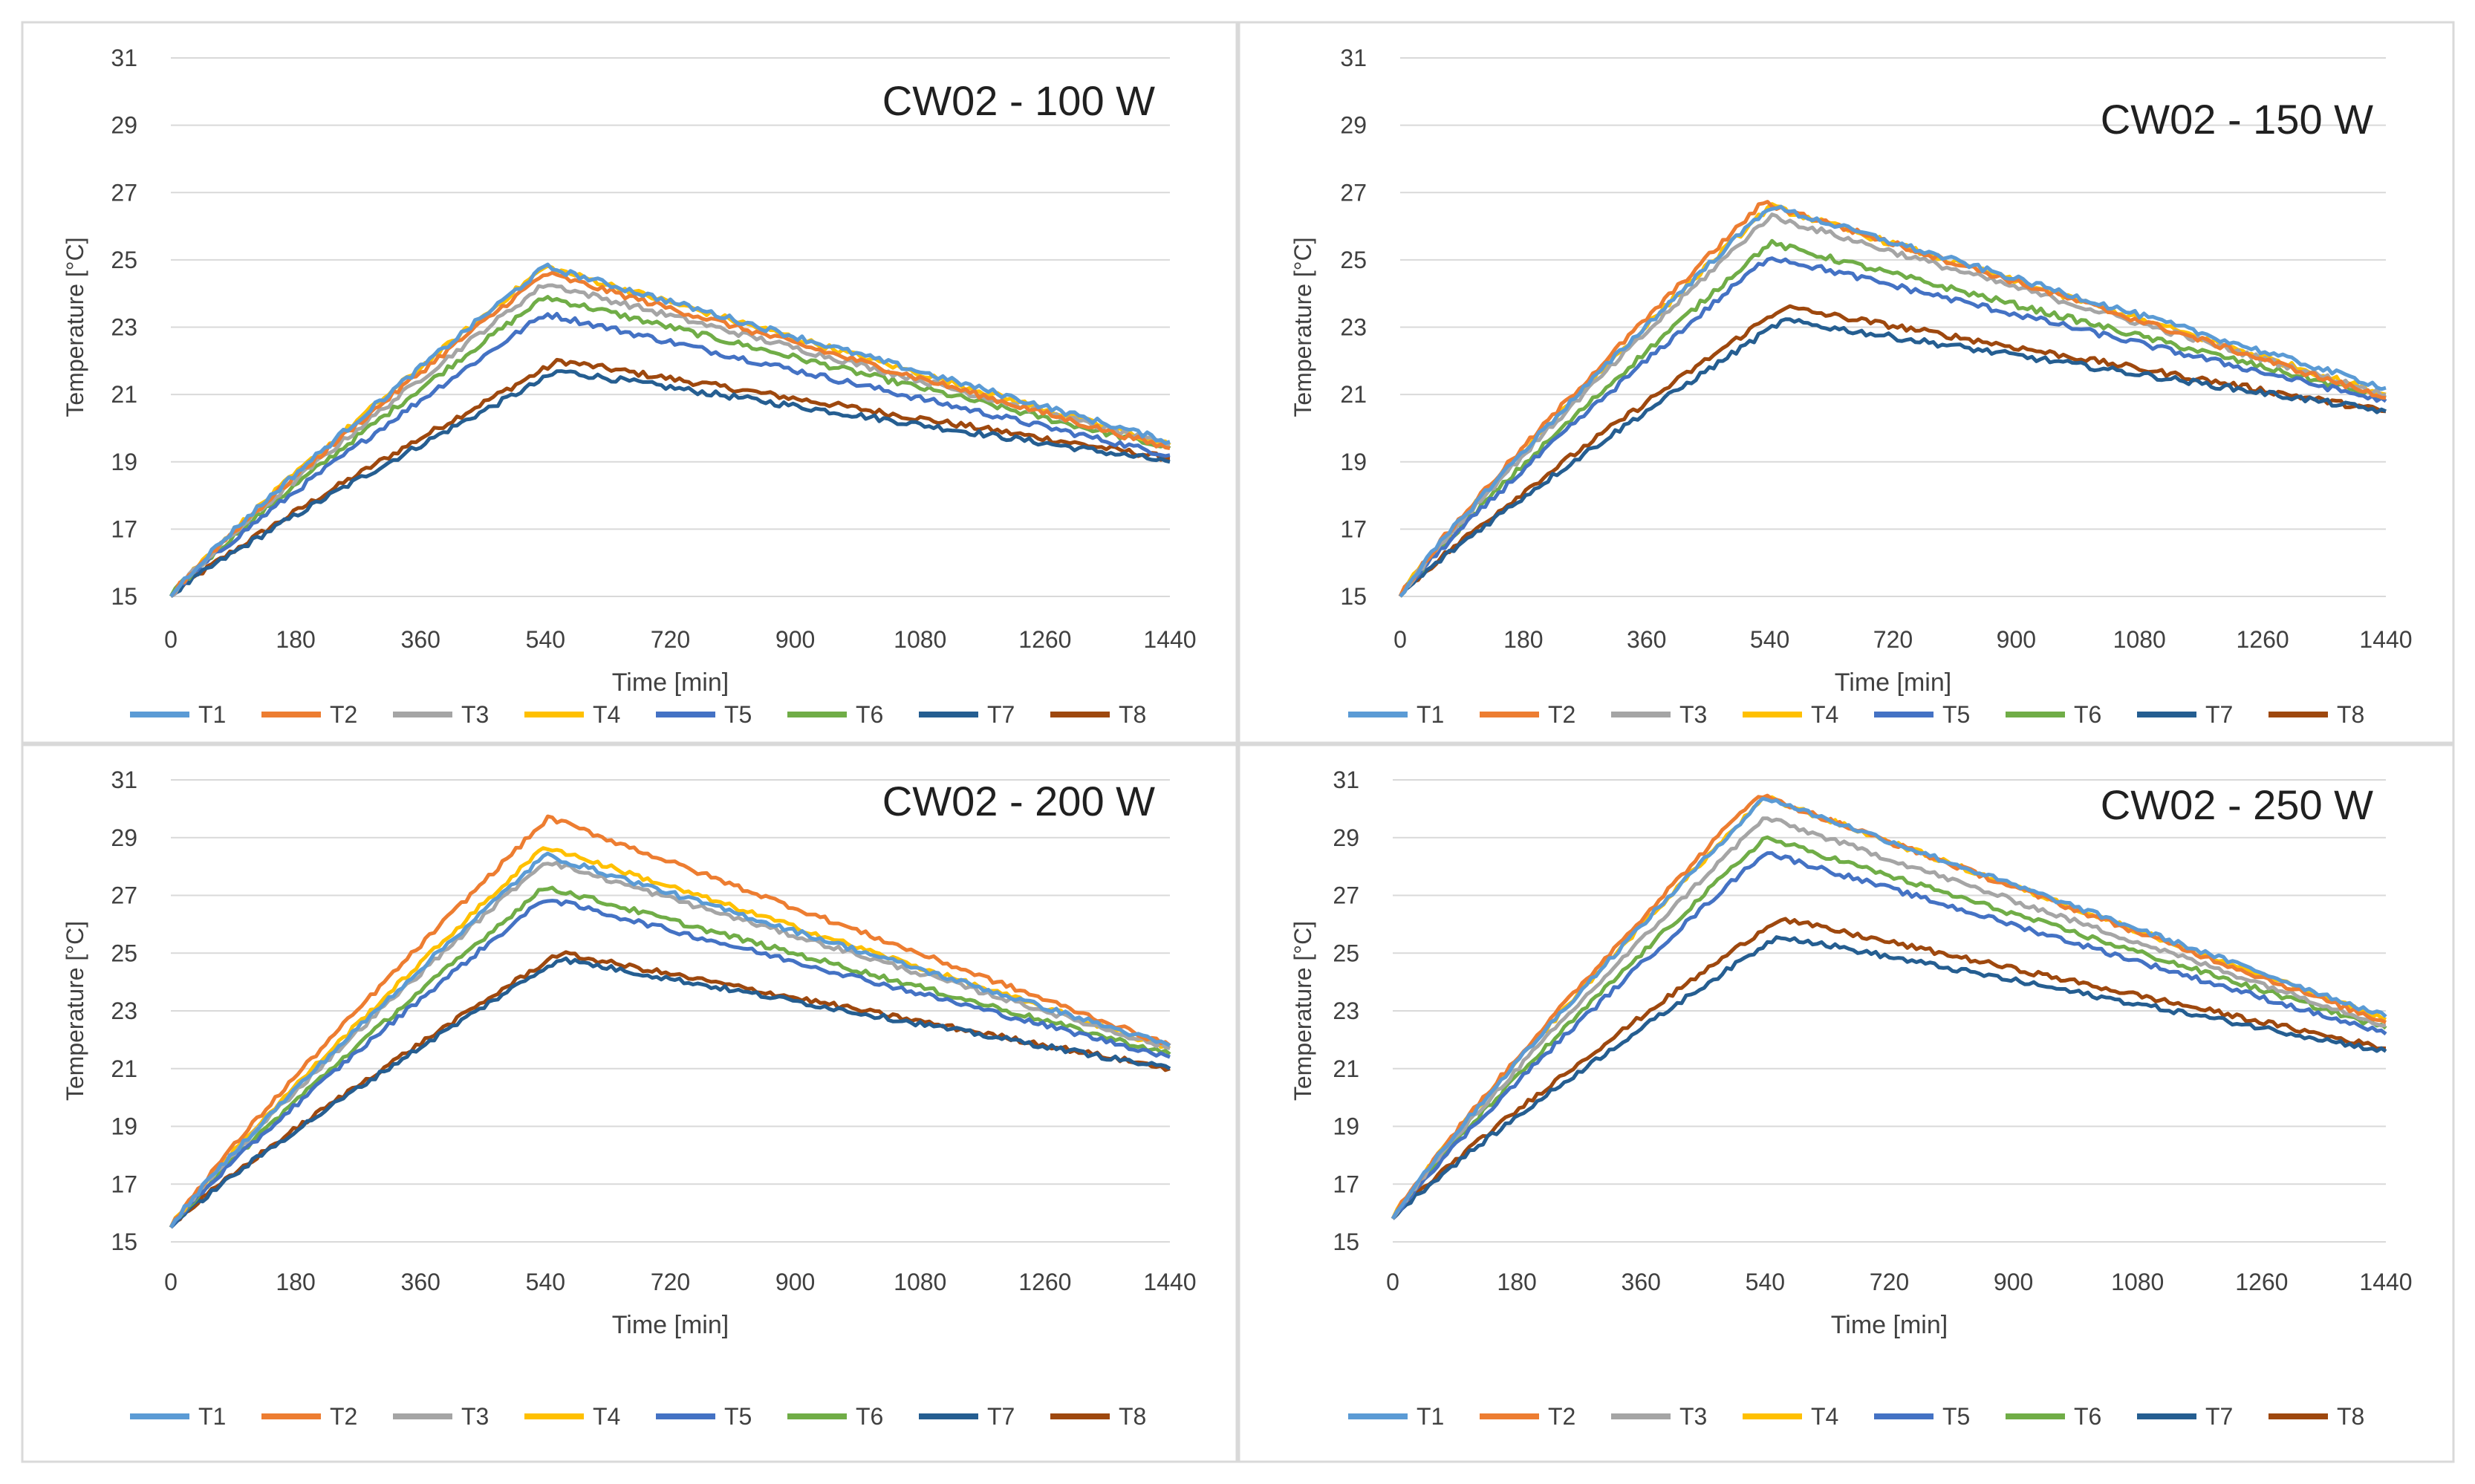 The height and width of the screenshot is (1484, 2475). What do you see at coordinates (869, 1417) in the screenshot?
I see `legend-label: T6` at bounding box center [869, 1417].